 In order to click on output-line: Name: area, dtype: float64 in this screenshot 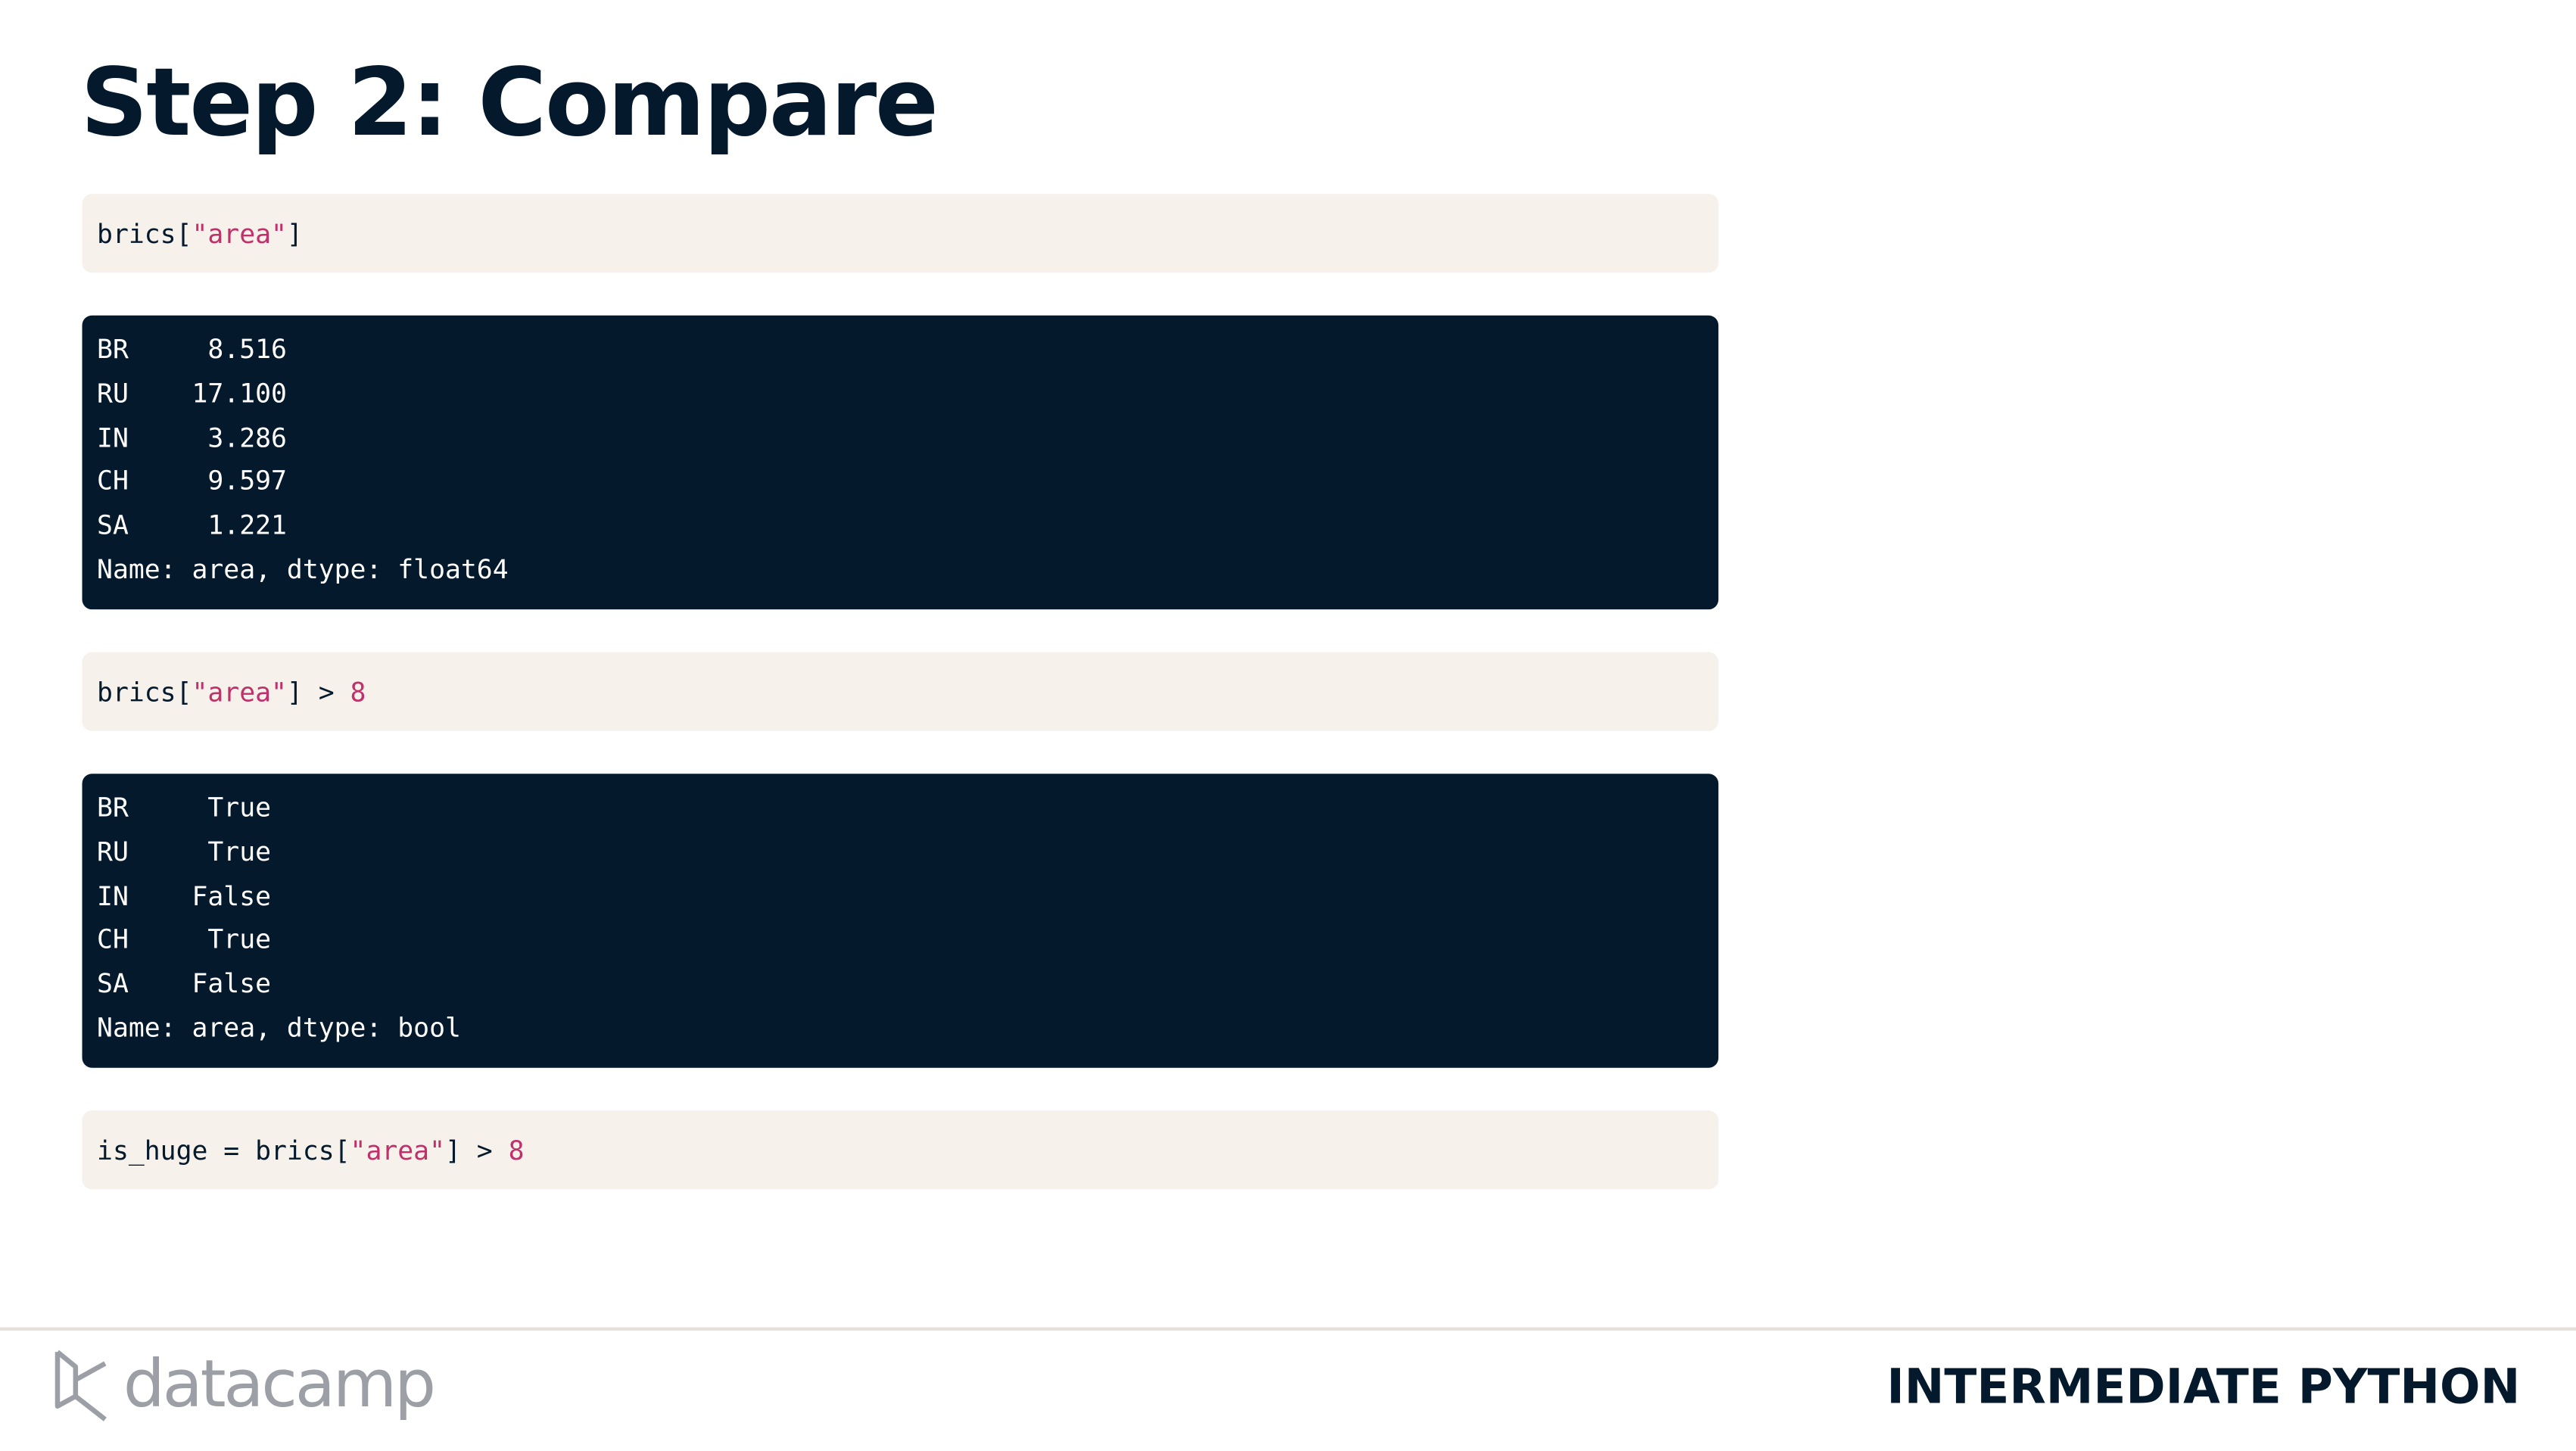, I will do `click(303, 569)`.